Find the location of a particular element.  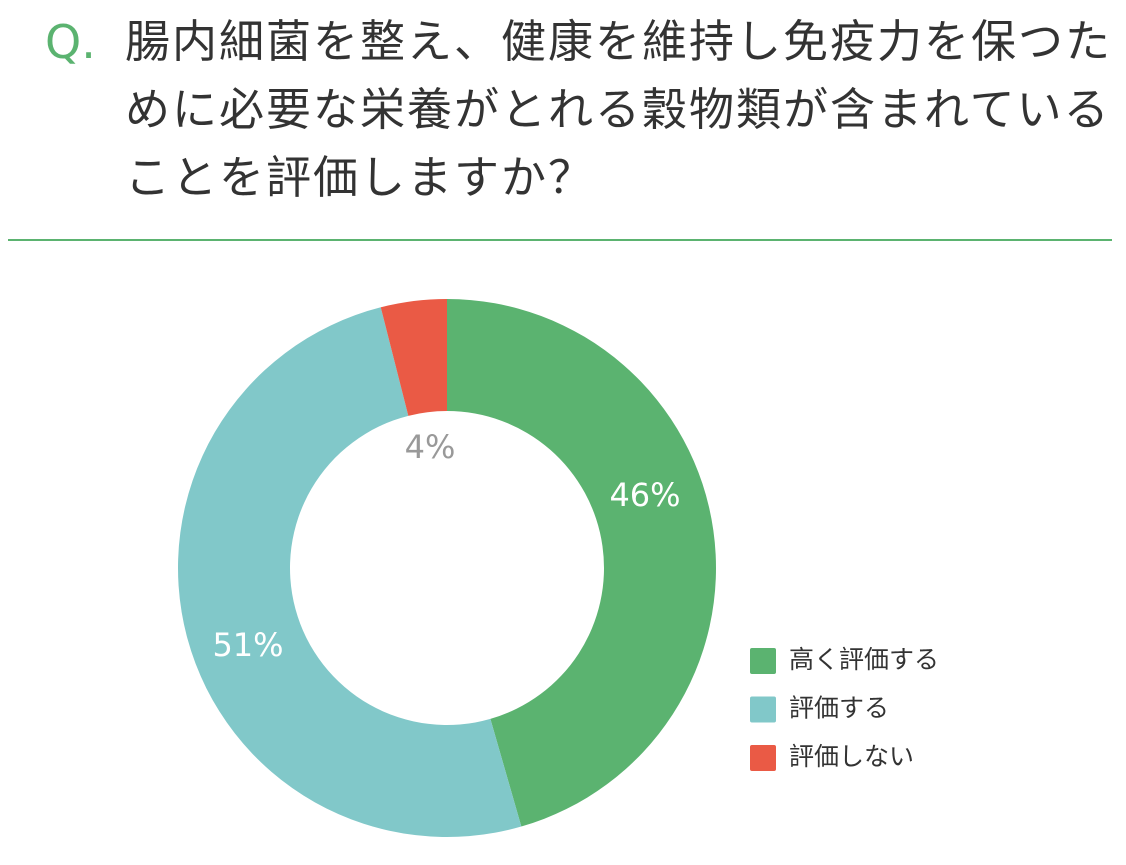

question-prefix: Q. is located at coordinates (70, 42).